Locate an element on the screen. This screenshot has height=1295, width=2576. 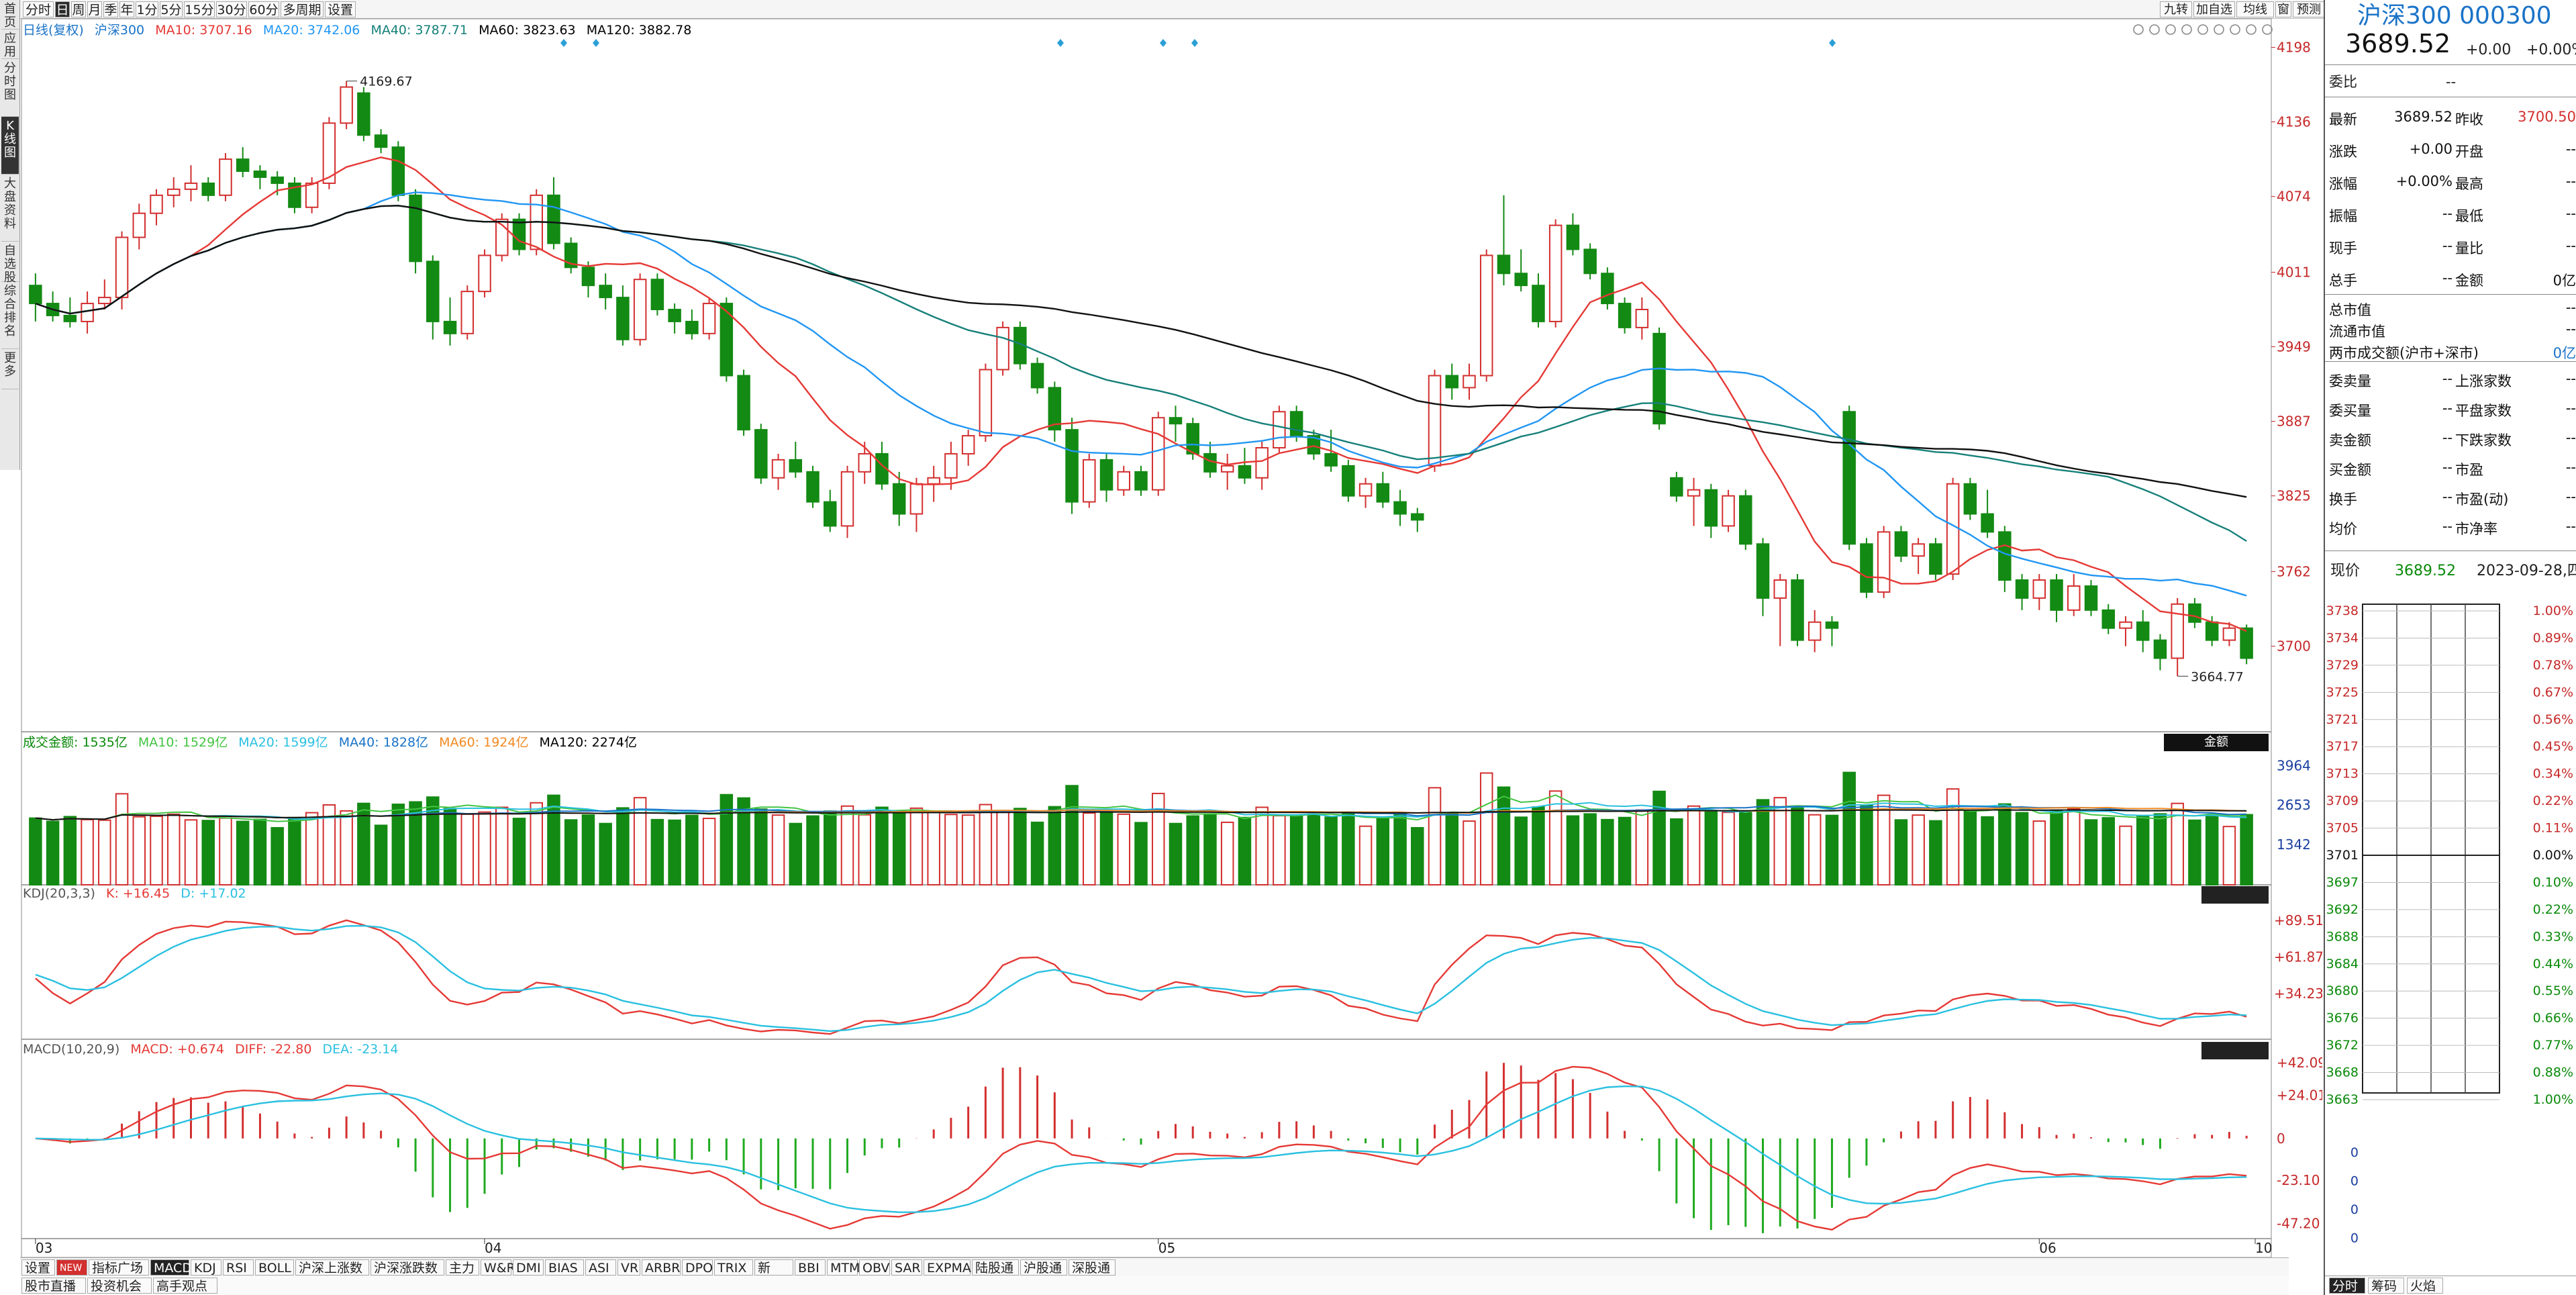
period-8: 15分 is located at coordinates (199, 9).